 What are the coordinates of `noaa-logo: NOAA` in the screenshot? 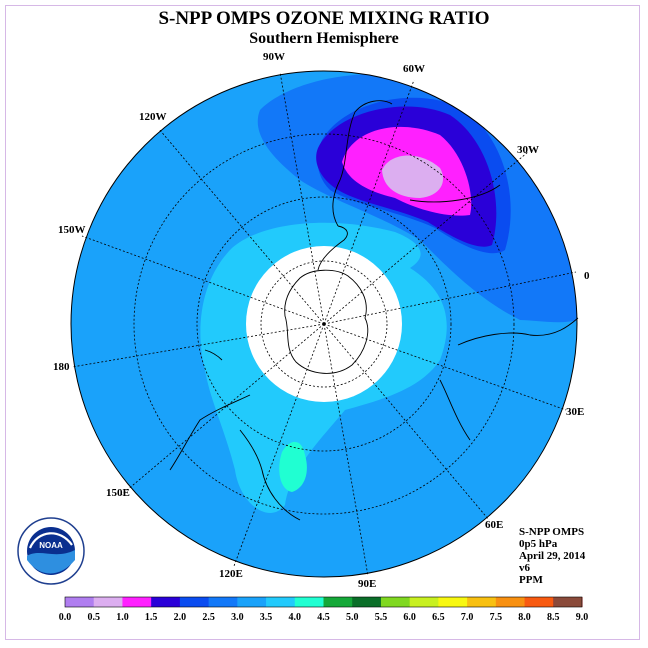 It's located at (51, 551).